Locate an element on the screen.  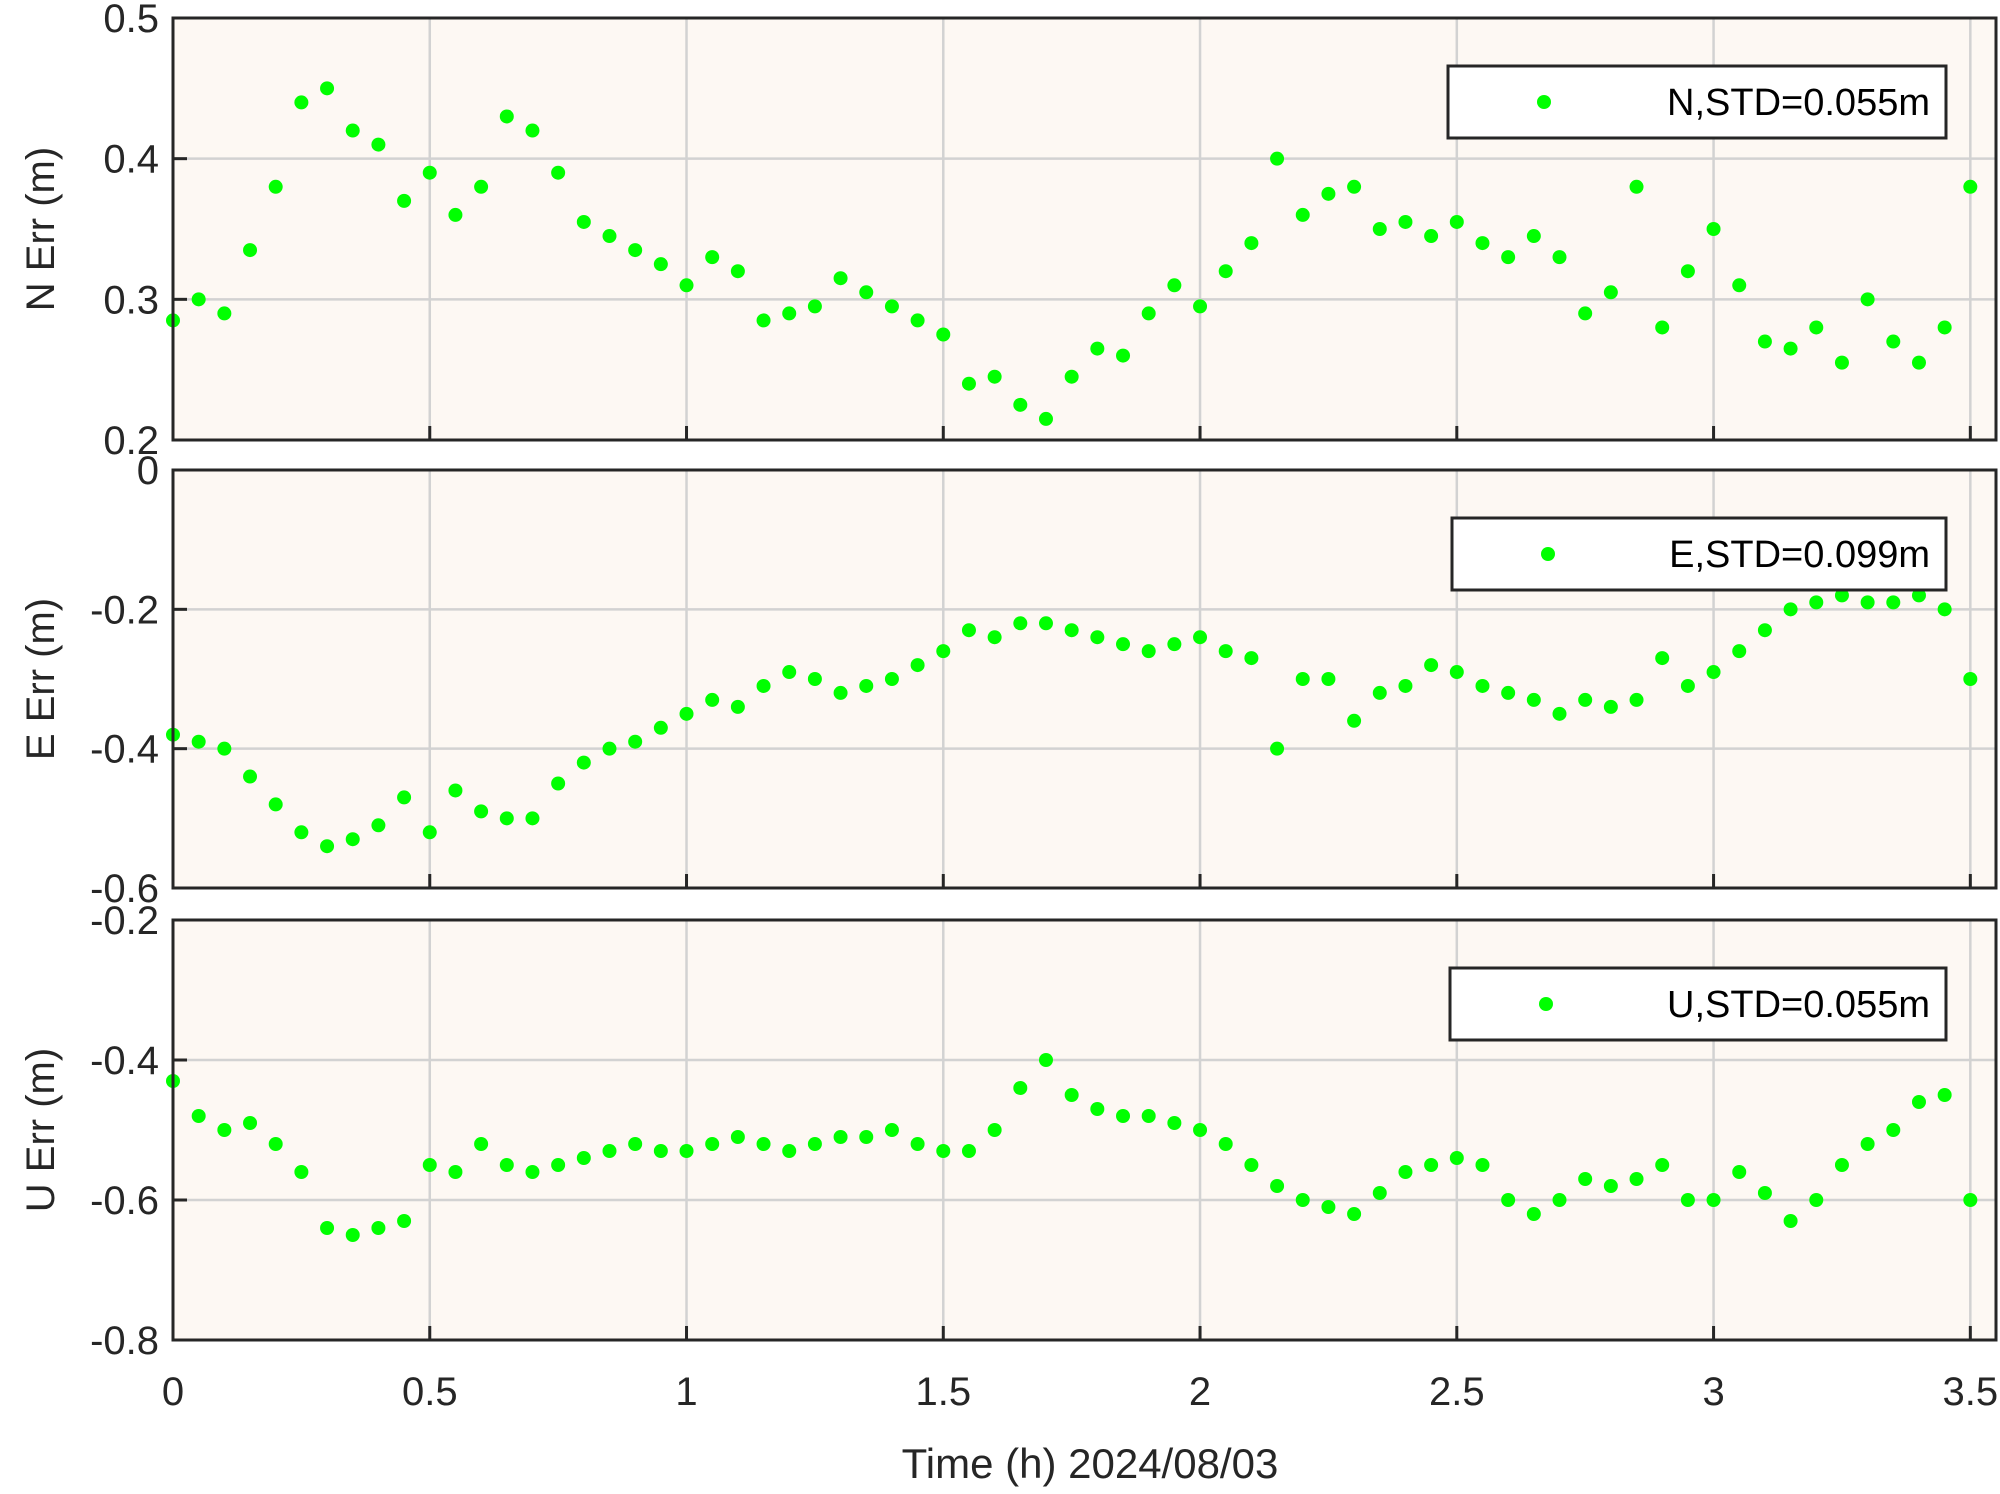
legend-box-up is located at coordinates (1698, 1004).